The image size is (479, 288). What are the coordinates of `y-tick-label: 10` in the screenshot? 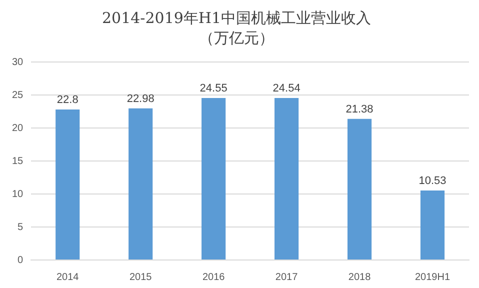 It's located at (18, 194).